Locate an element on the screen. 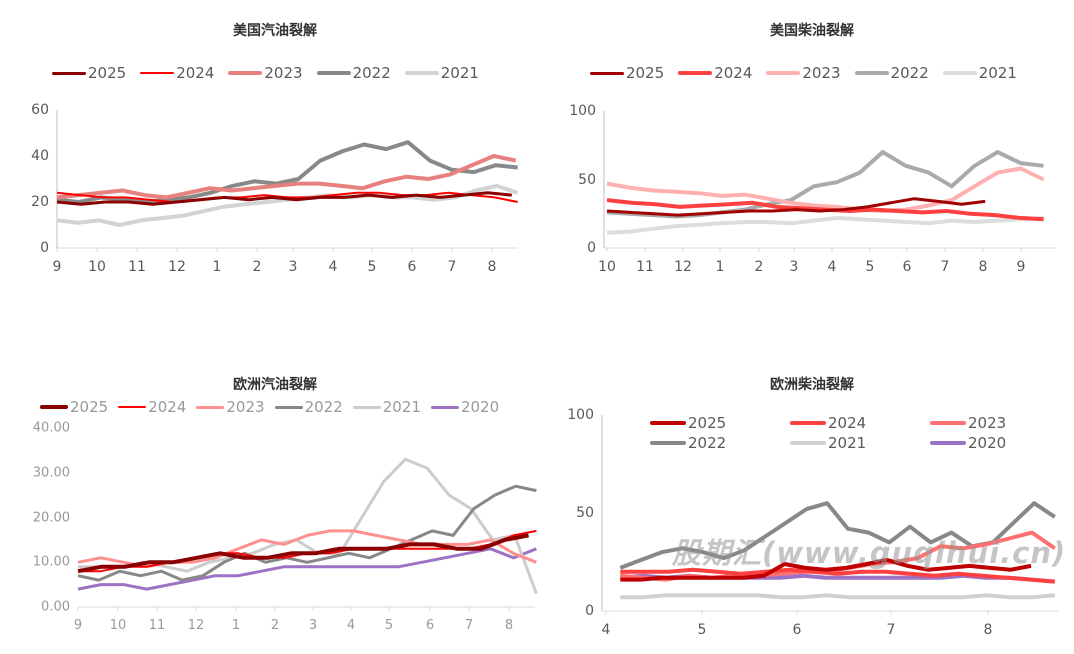 This screenshot has width=1074, height=654. y-tick-label: 10.00 is located at coordinates (51, 562).